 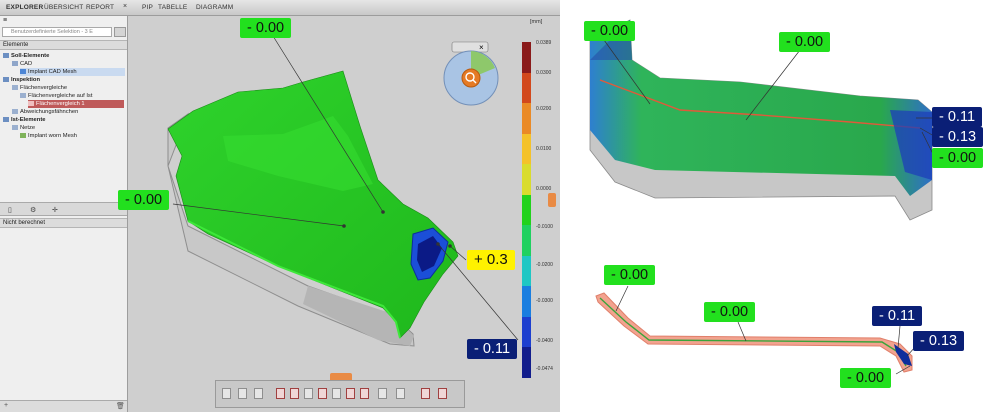 What do you see at coordinates (120, 32) in the screenshot?
I see `selection-filter-button` at bounding box center [120, 32].